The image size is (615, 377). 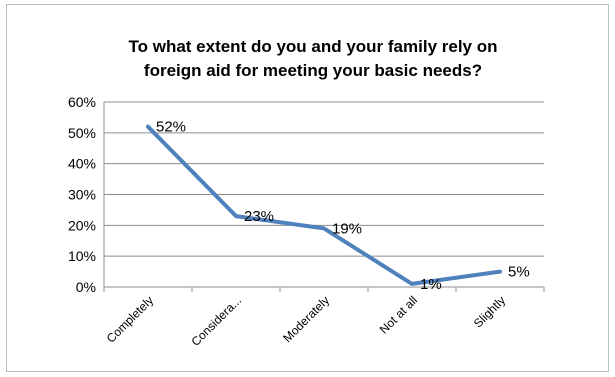 I want to click on y-tick-label: 20%, so click(x=82, y=225).